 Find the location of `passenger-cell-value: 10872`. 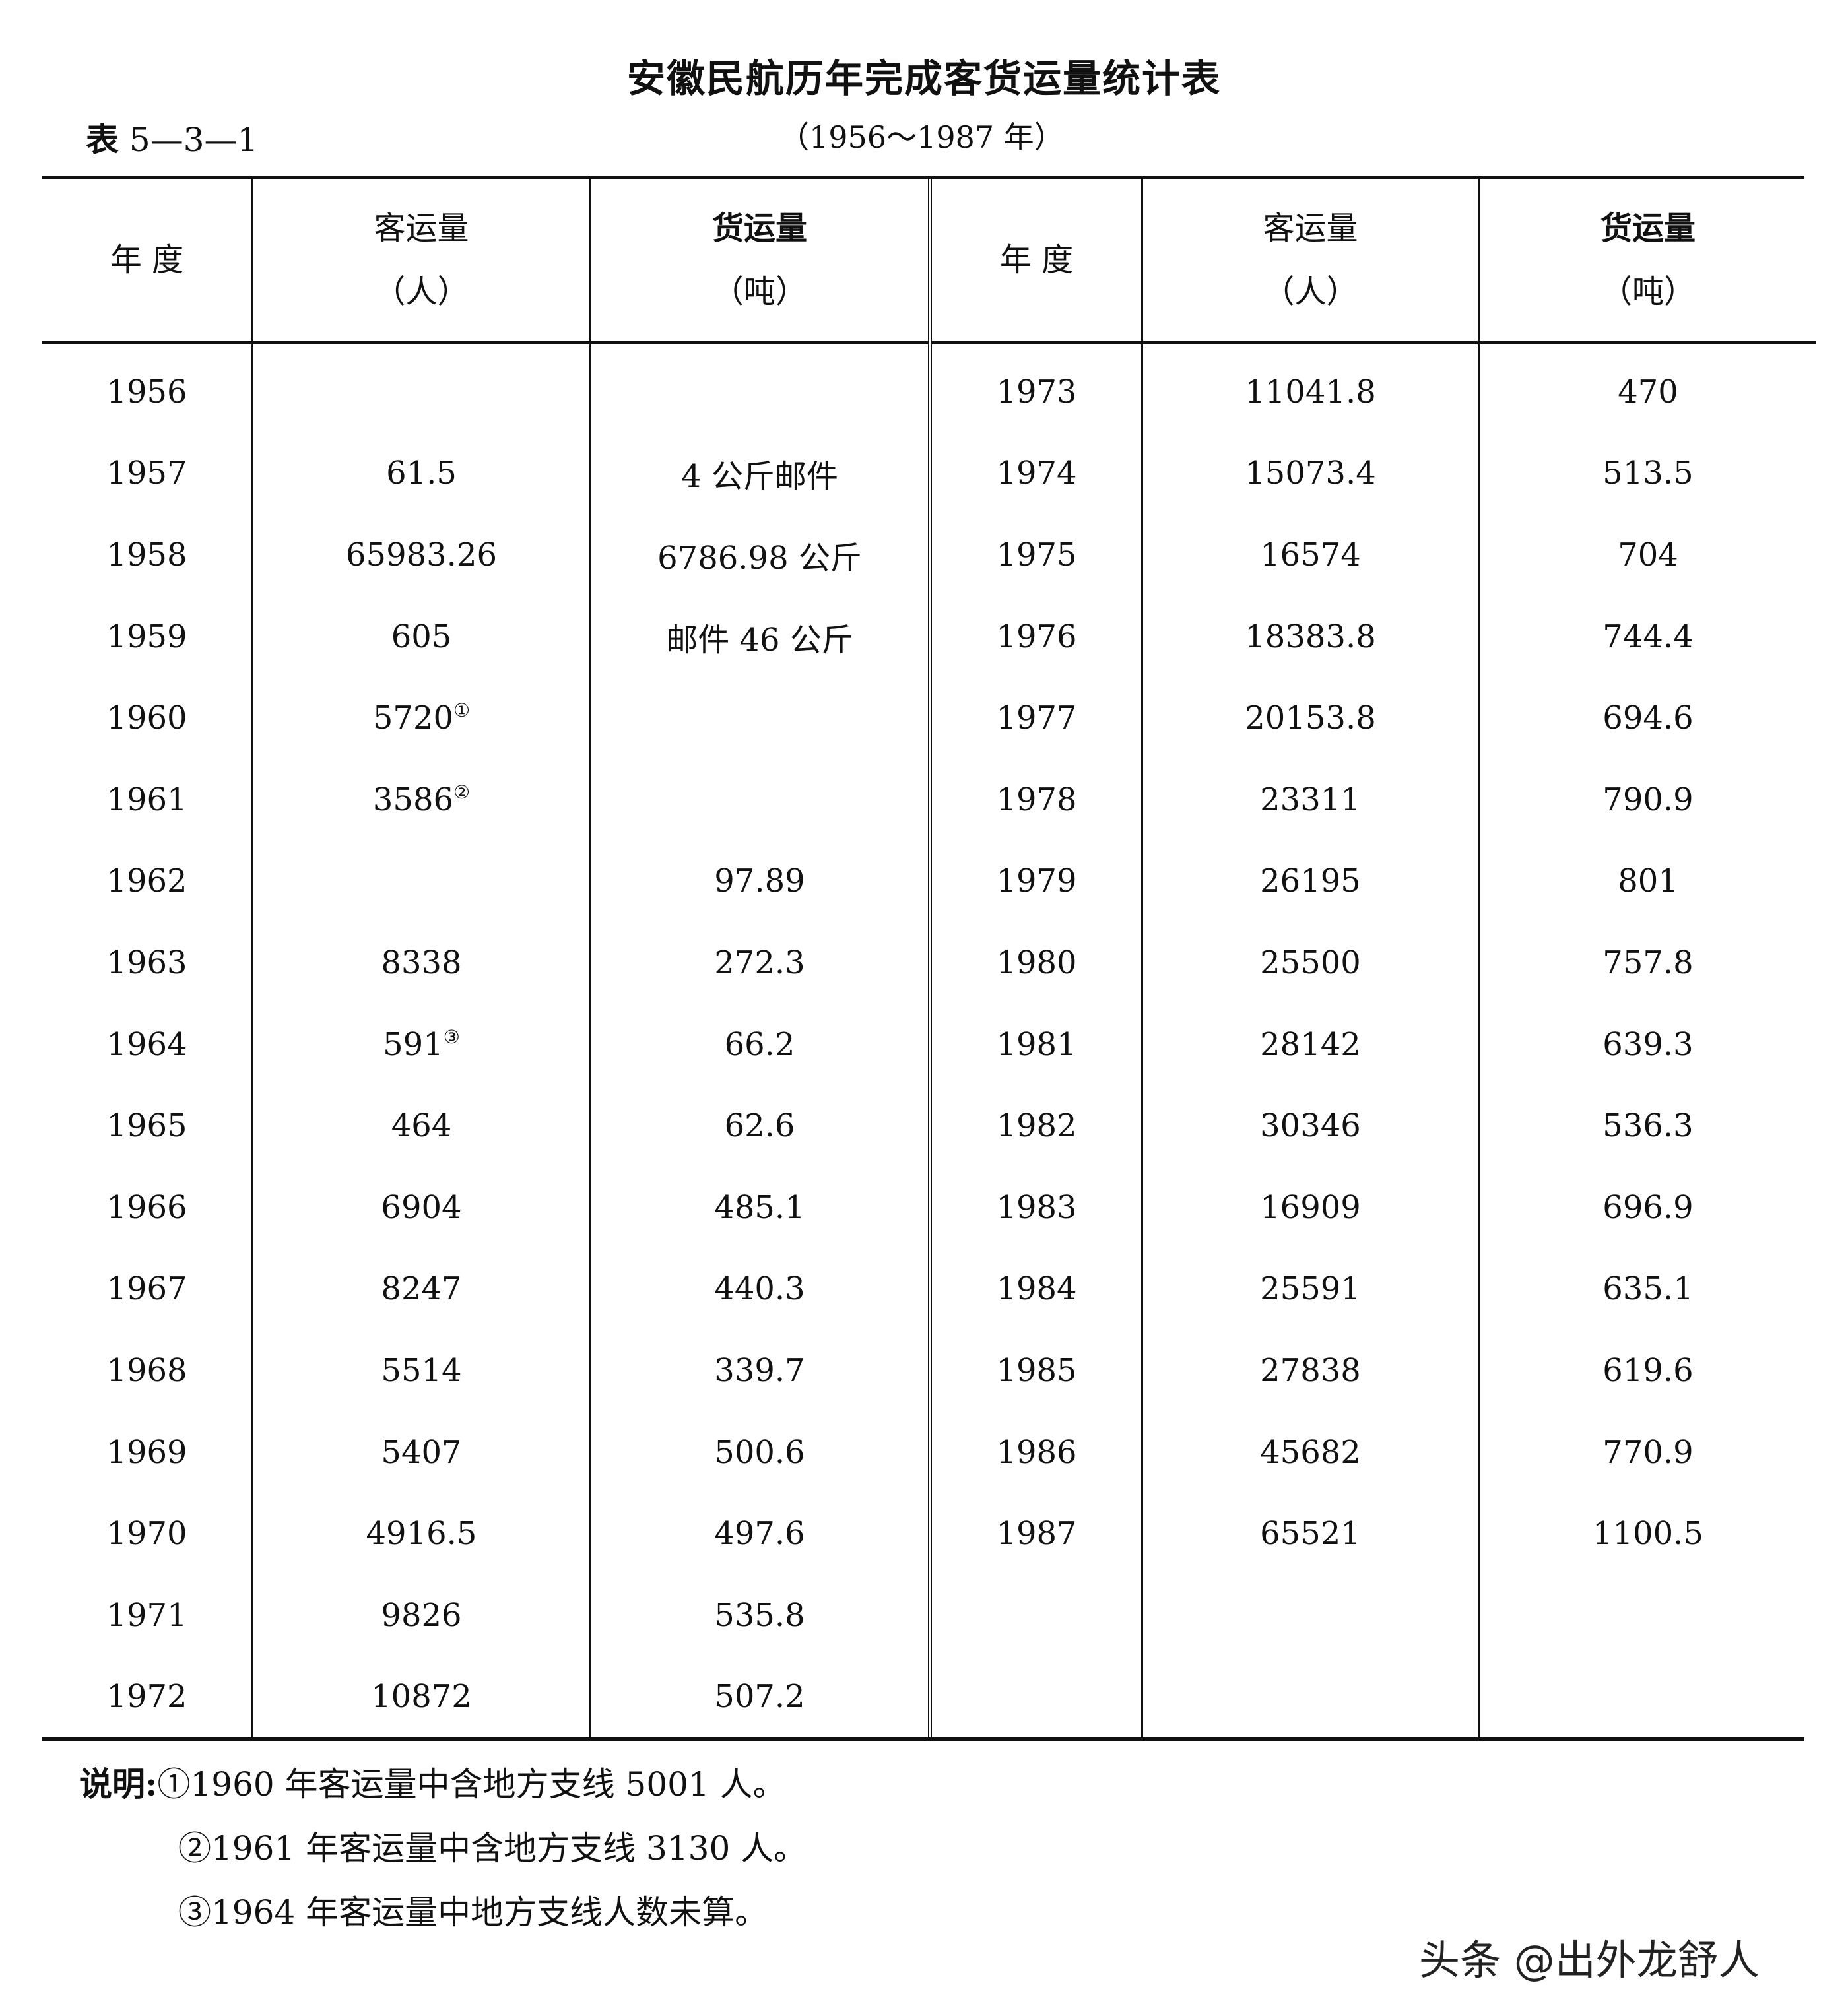

passenger-cell-value: 10872 is located at coordinates (421, 1697).